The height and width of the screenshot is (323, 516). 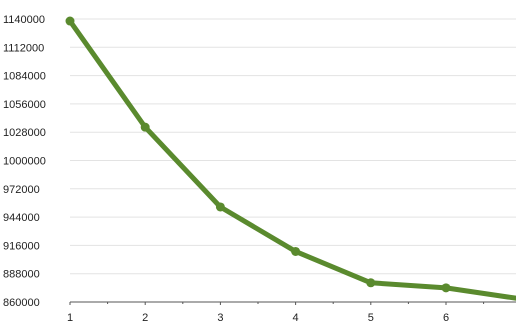 What do you see at coordinates (145, 317) in the screenshot?
I see `x-tick-label: 2` at bounding box center [145, 317].